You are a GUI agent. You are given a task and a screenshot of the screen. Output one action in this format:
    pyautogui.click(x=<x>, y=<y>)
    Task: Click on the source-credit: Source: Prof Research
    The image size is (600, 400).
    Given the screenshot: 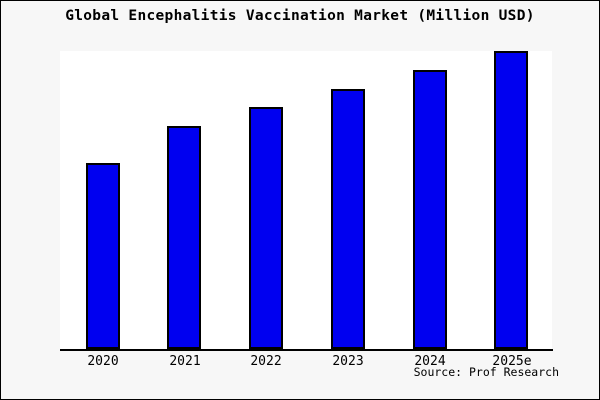 What is the action you would take?
    pyautogui.click(x=486, y=372)
    